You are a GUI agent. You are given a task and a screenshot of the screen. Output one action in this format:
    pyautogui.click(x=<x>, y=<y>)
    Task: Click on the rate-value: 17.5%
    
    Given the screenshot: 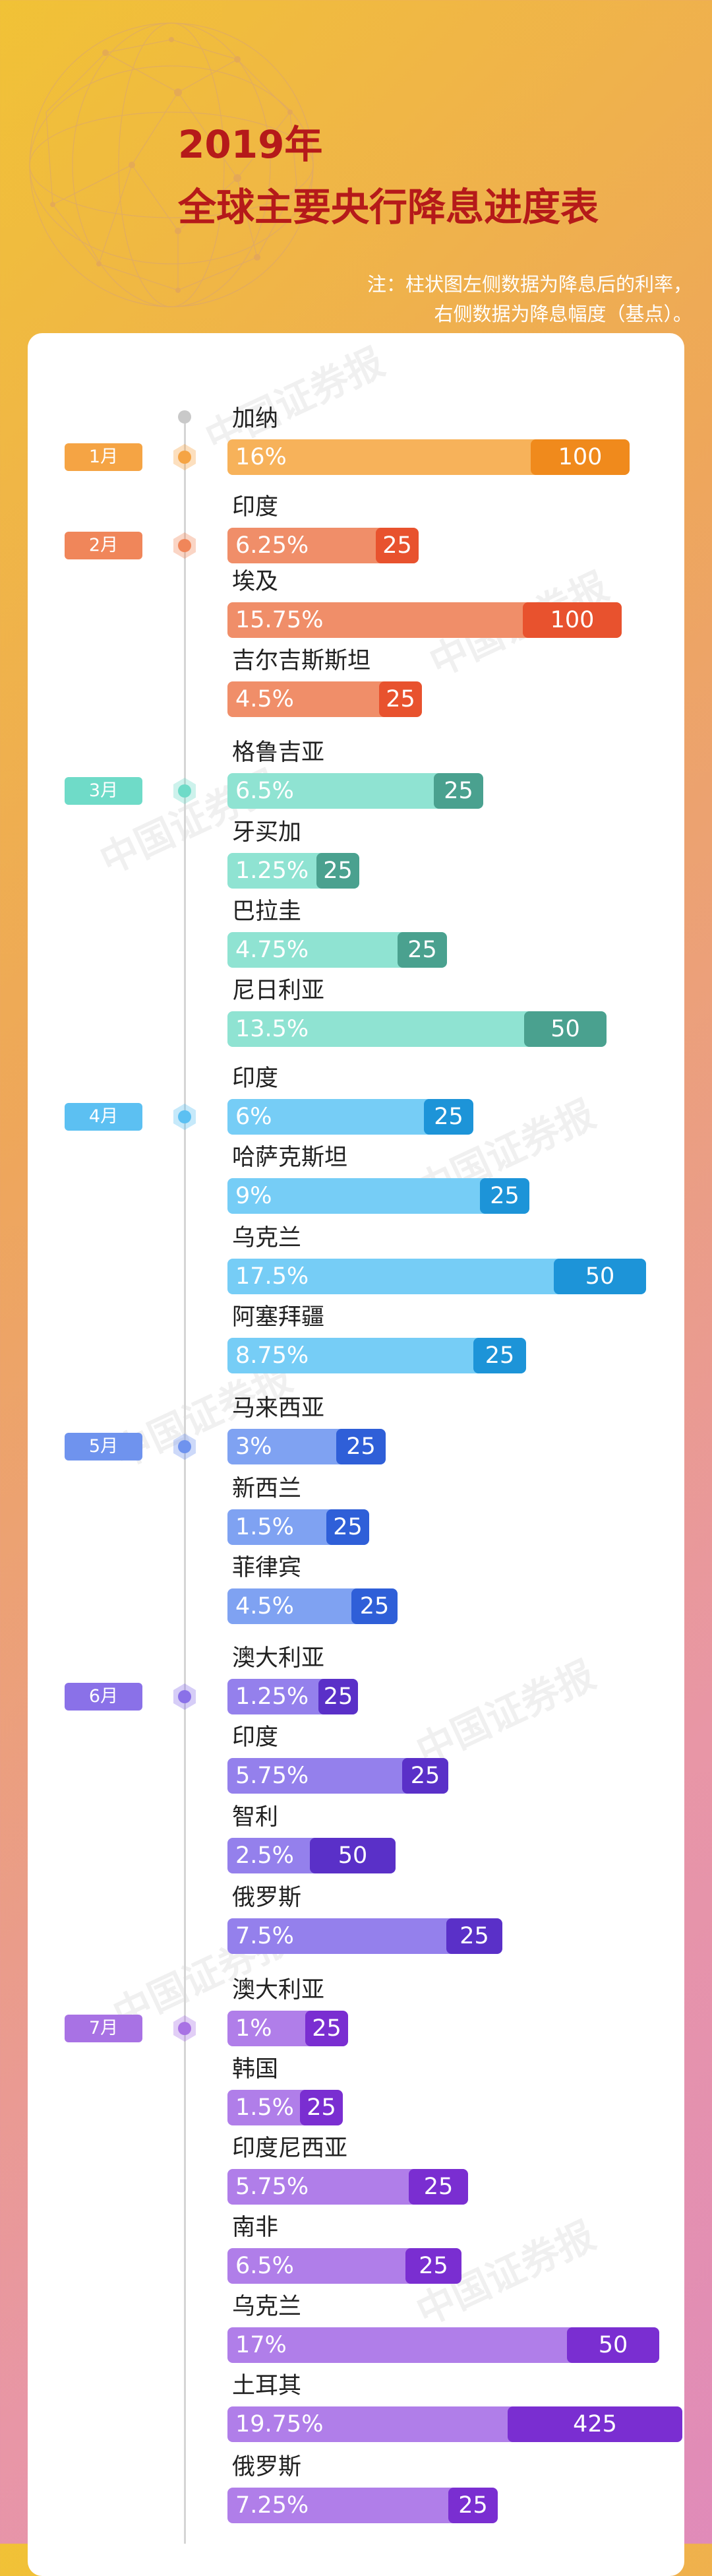 What is the action you would take?
    pyautogui.click(x=272, y=1276)
    